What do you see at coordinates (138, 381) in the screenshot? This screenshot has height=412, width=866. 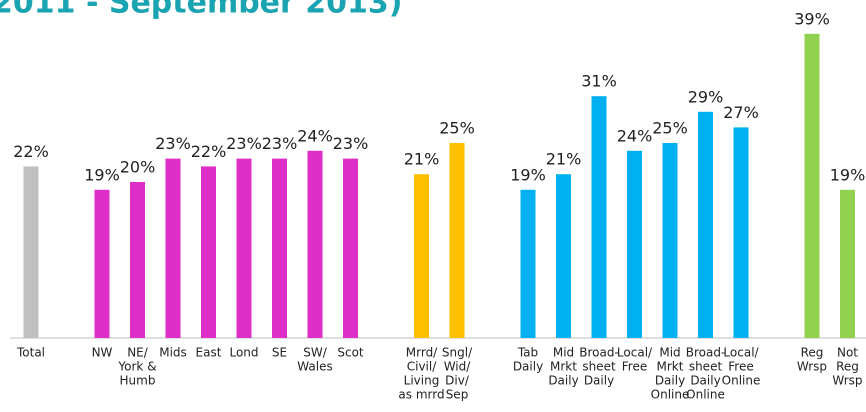 I see `x-tick-label: Humb` at bounding box center [138, 381].